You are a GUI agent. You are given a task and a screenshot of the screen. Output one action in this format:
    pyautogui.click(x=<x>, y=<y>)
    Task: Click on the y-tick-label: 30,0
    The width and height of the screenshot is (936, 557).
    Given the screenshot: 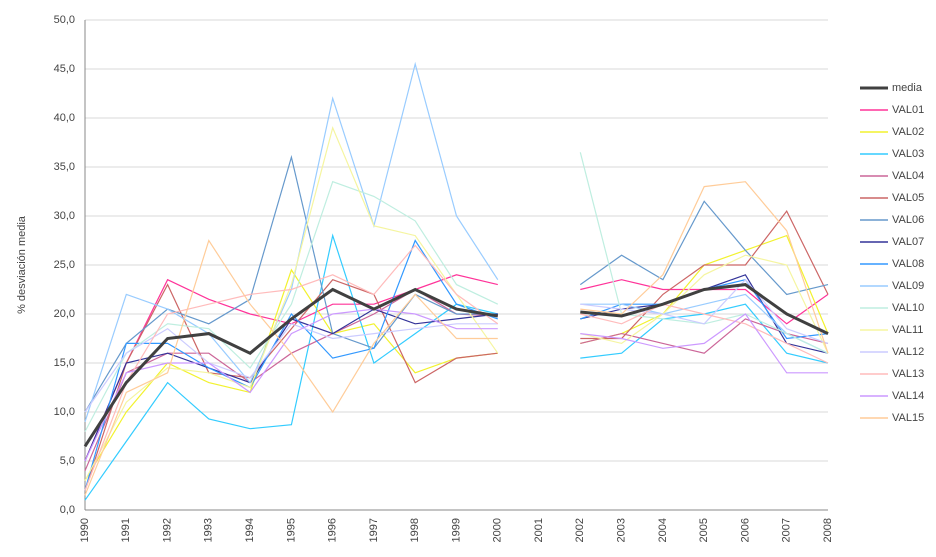 What is the action you would take?
    pyautogui.click(x=64, y=216)
    